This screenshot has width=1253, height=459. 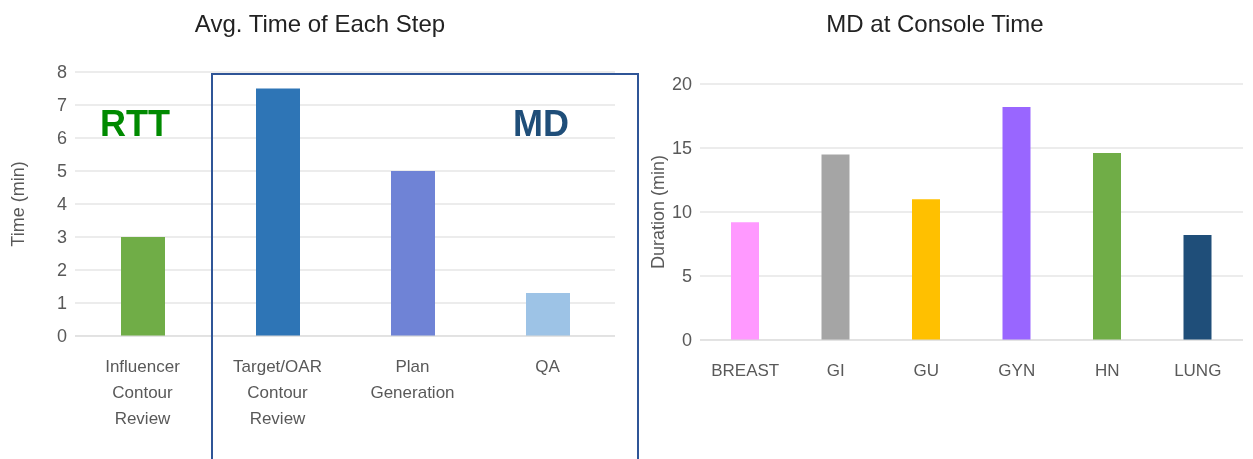 What do you see at coordinates (681, 148) in the screenshot?
I see `y-tick-label: 15` at bounding box center [681, 148].